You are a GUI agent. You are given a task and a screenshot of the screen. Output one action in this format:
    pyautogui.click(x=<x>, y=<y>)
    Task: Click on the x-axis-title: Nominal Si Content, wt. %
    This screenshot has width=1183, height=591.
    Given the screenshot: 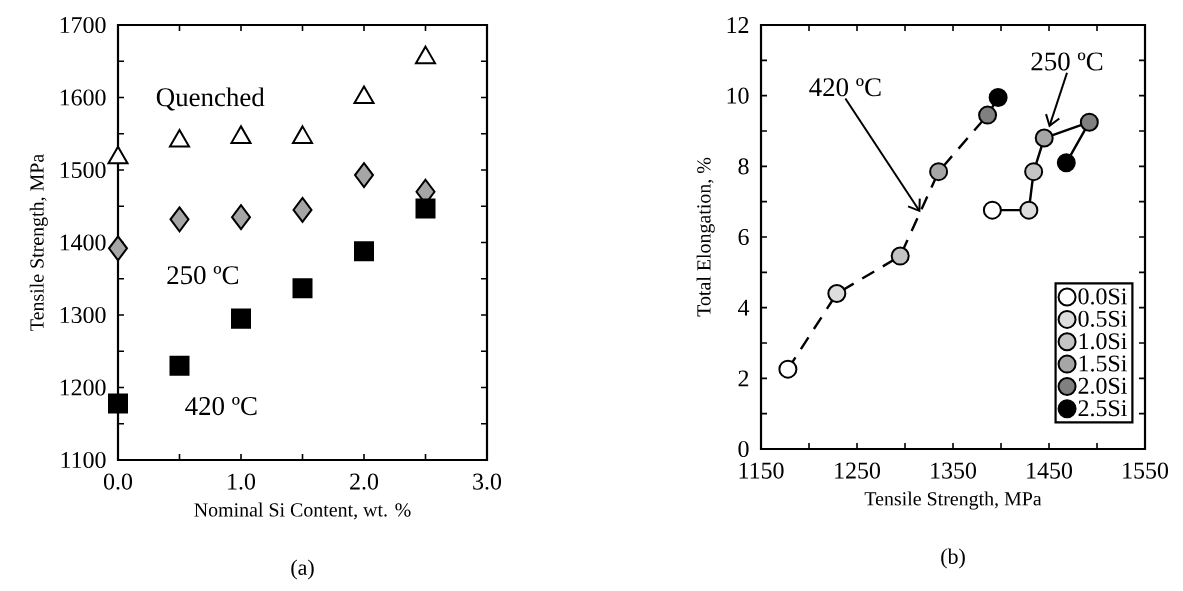 What is the action you would take?
    pyautogui.click(x=302, y=511)
    